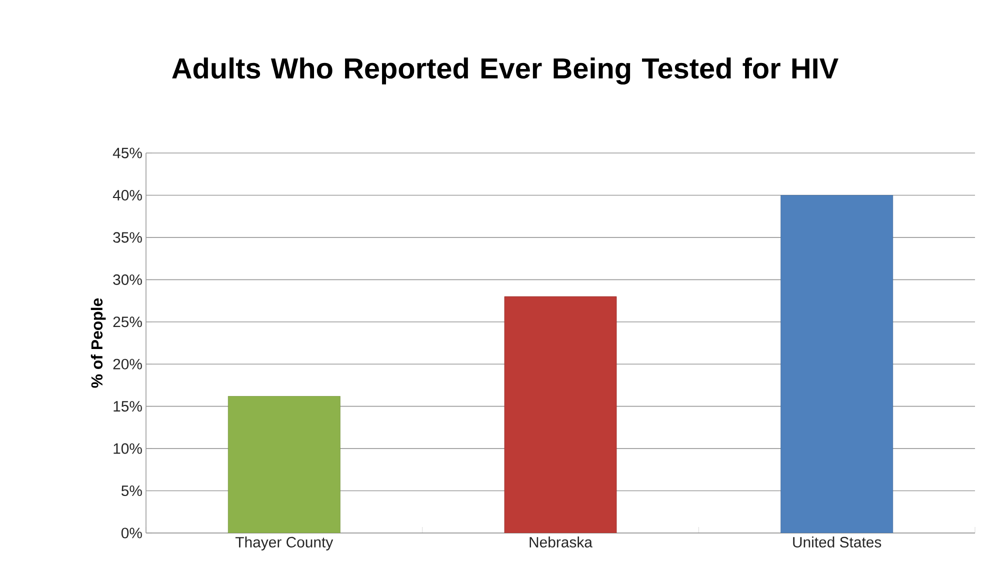  Describe the element at coordinates (284, 543) in the screenshot. I see `x-tick-label: Thayer County` at that location.